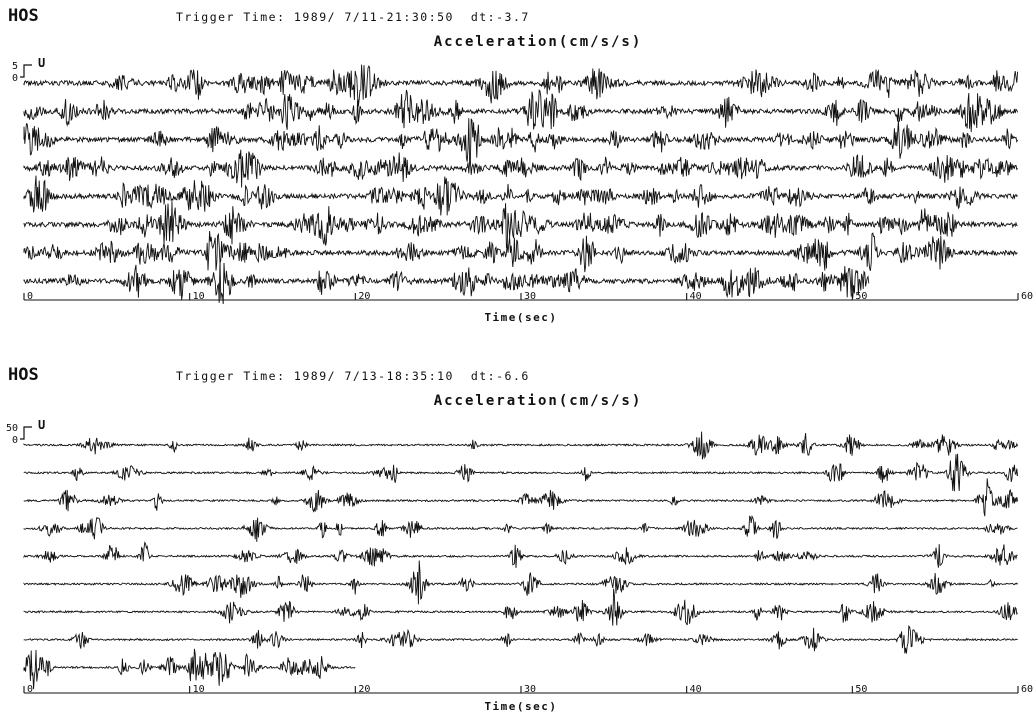 Image resolution: width=1036 pixels, height=718 pixels. What do you see at coordinates (25, 432) in the screenshot?
I see `amplitude-scale: 500 U` at bounding box center [25, 432].